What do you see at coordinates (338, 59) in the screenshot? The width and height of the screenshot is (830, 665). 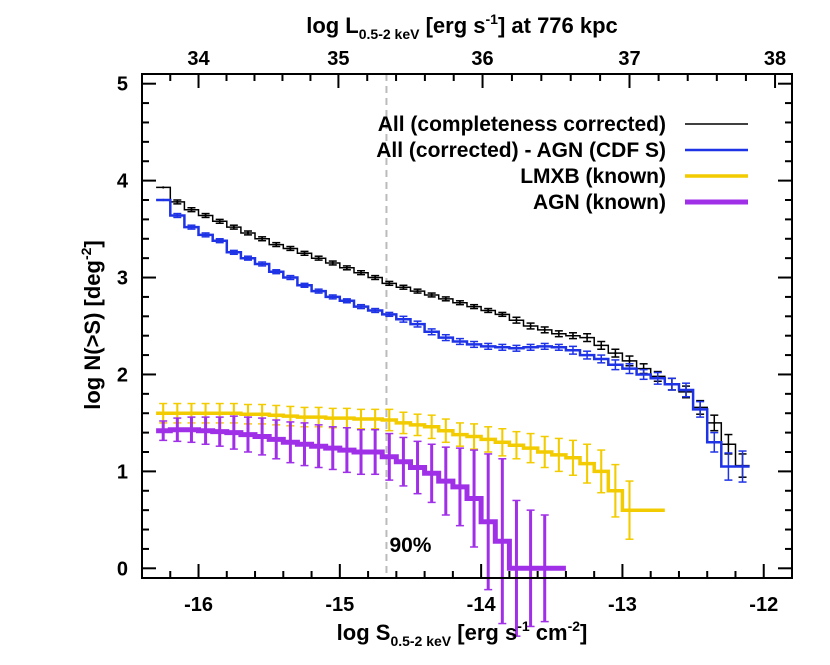 I see `top-tick-label-35: 35` at bounding box center [338, 59].